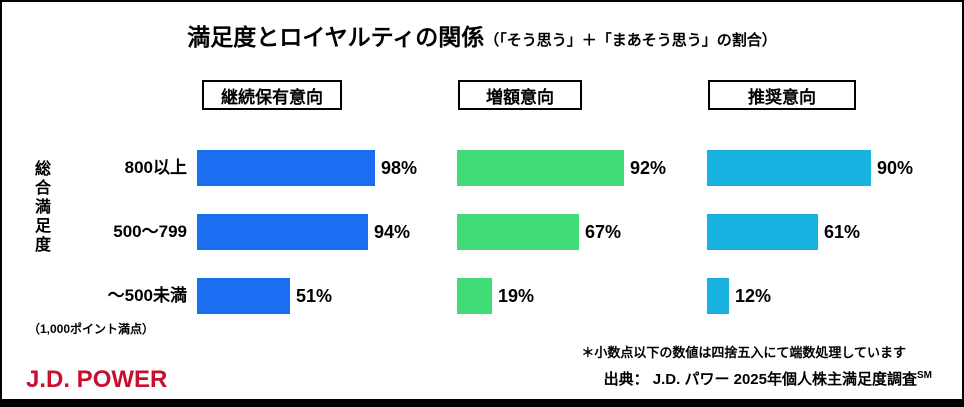 The image size is (964, 407). I want to click on source-text: J.D. パワー 2025年個人株主満足度調査, so click(782, 379).